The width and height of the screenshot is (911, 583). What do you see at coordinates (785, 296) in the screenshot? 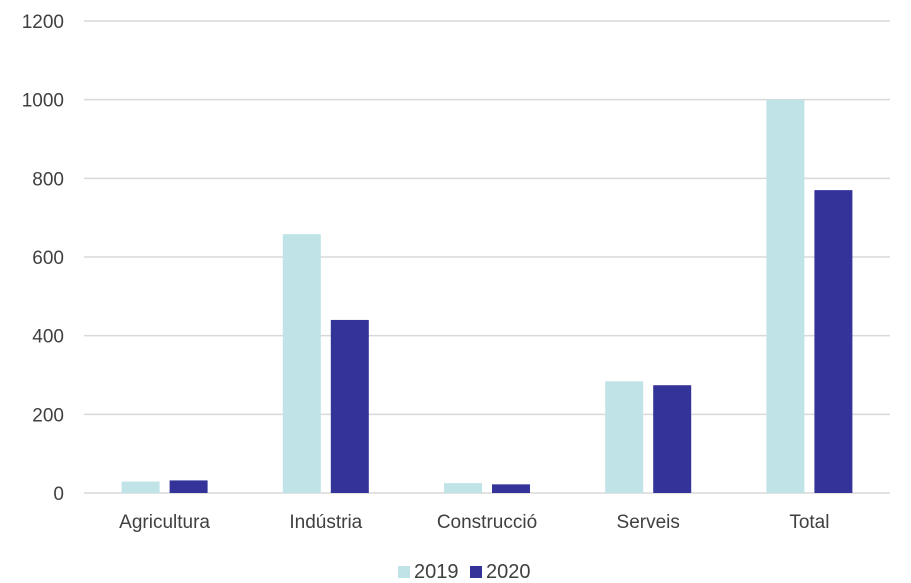
I see `bar-2019-total` at bounding box center [785, 296].